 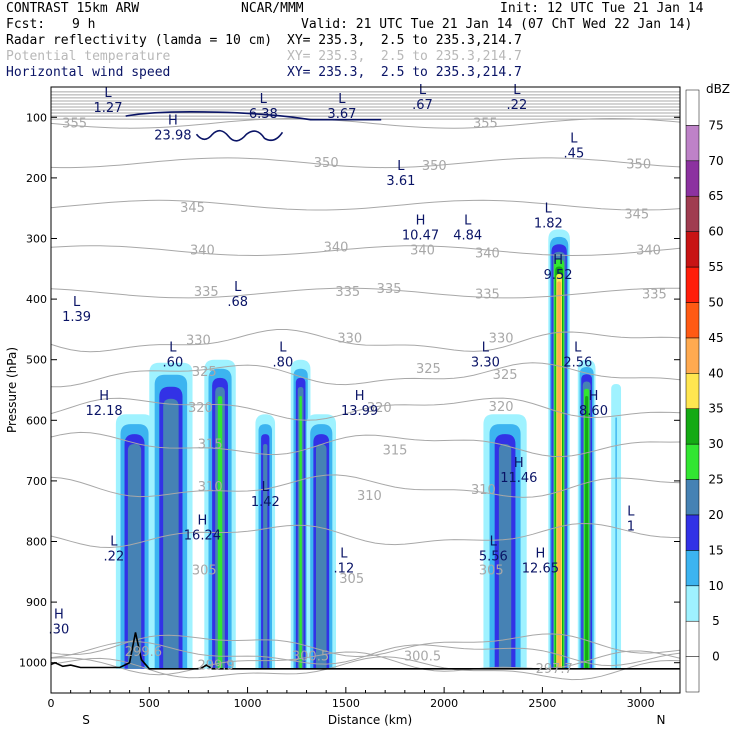 I want to click on theta-label: 299.6, so click(x=143, y=652).